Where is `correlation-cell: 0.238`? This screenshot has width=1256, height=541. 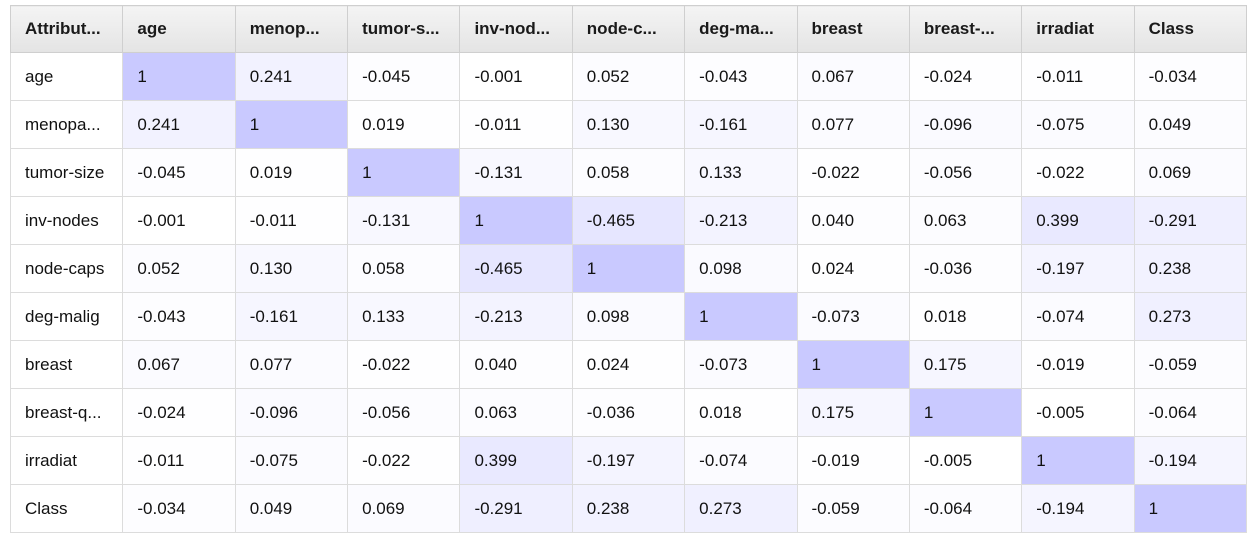
correlation-cell: 0.238 is located at coordinates (628, 508).